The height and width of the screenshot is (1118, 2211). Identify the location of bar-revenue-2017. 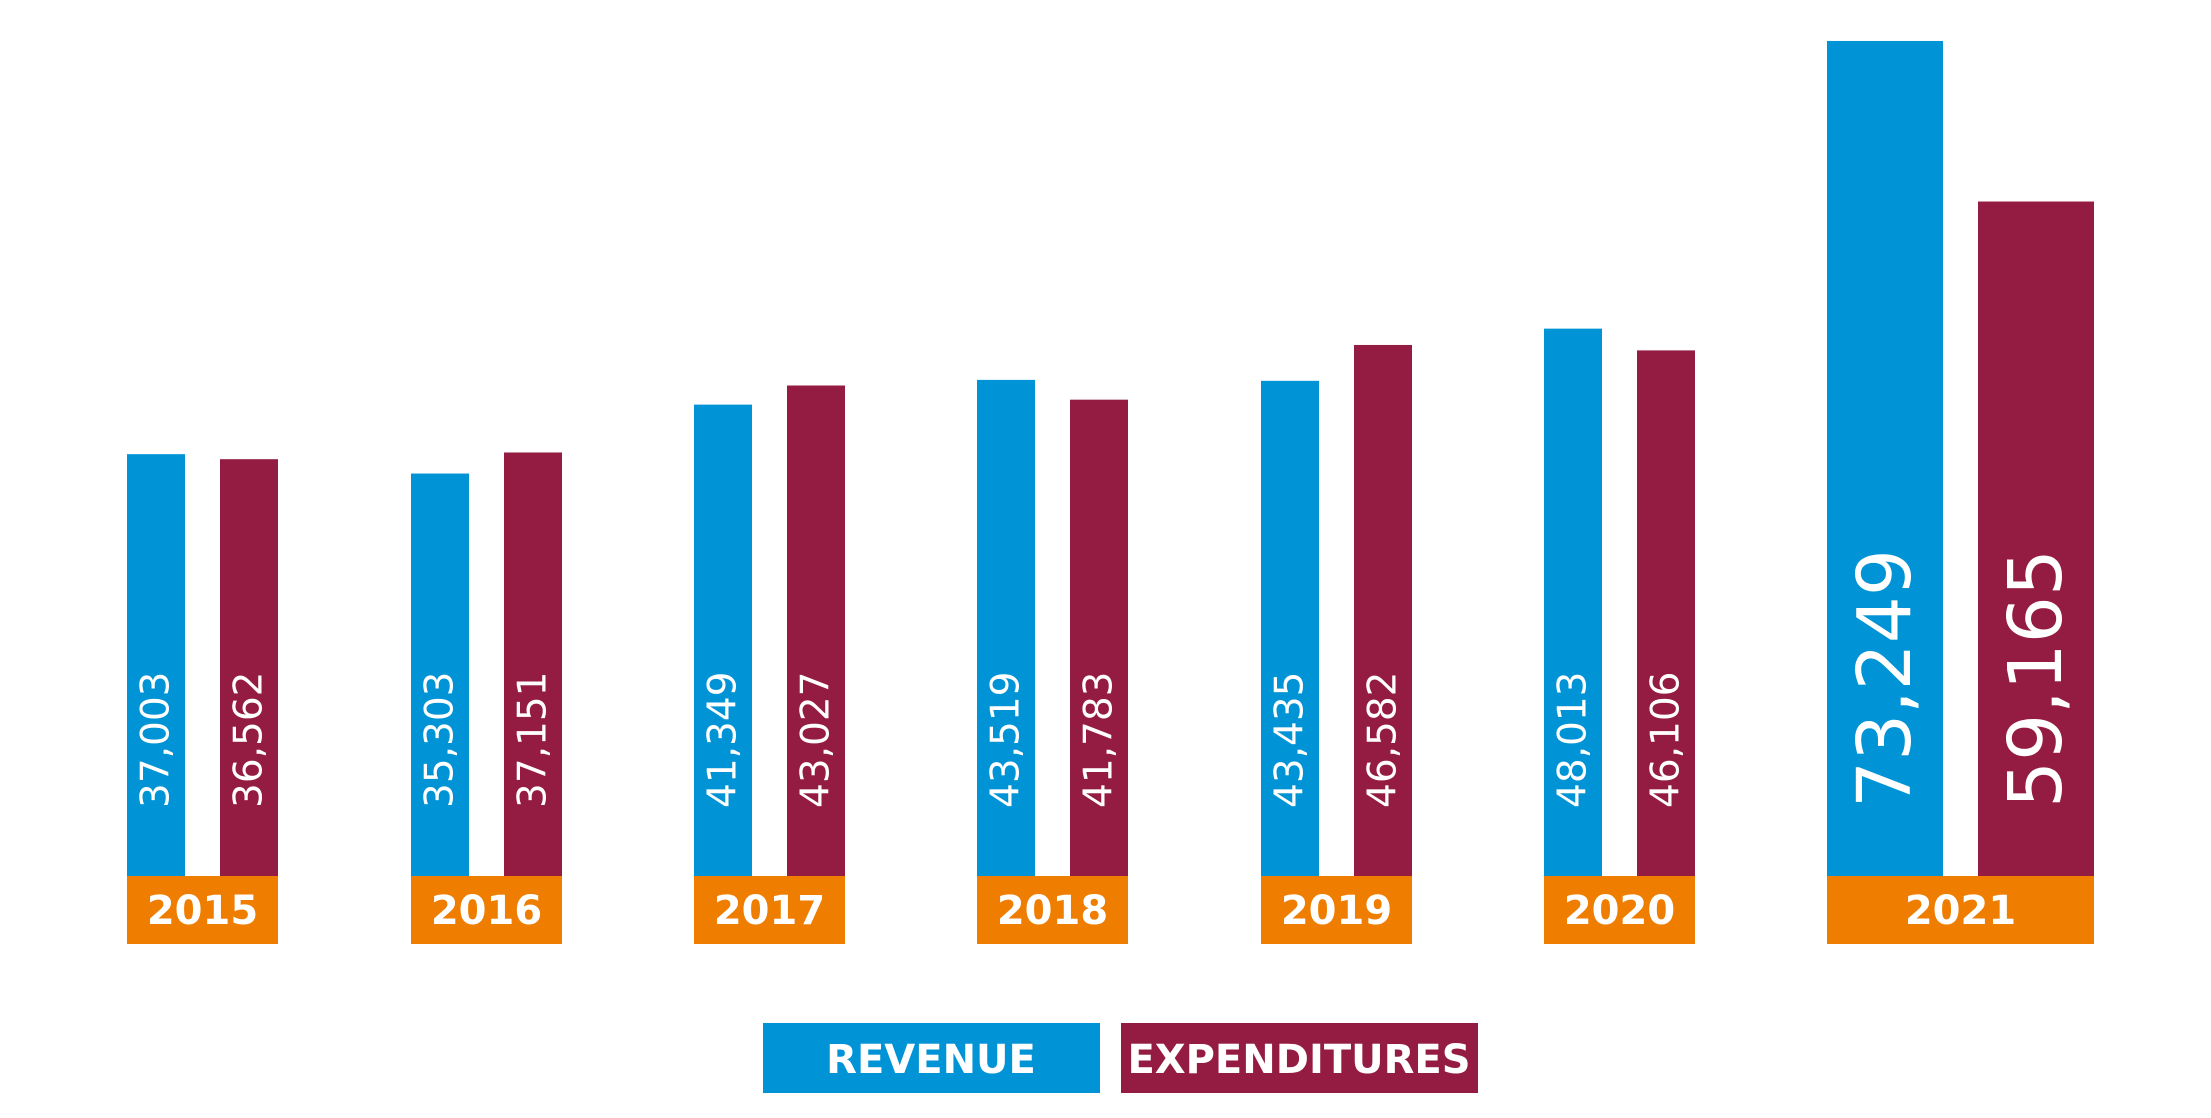
(723, 640).